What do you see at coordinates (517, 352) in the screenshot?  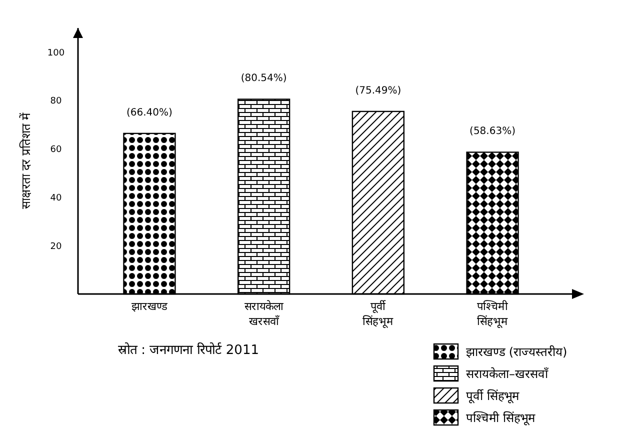 I see `legend-label: झारखण्ड (राज्यस्तरीय)` at bounding box center [517, 352].